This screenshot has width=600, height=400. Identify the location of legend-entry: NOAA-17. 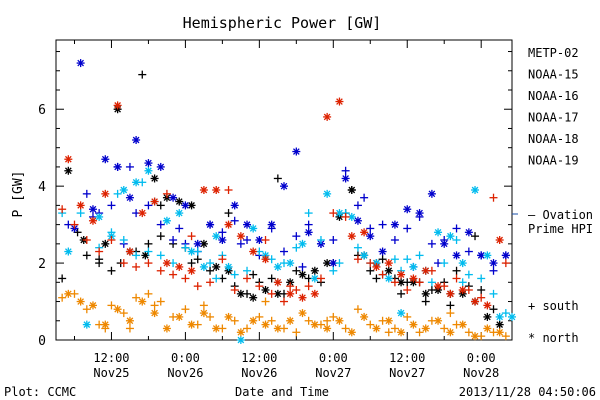
(553, 118).